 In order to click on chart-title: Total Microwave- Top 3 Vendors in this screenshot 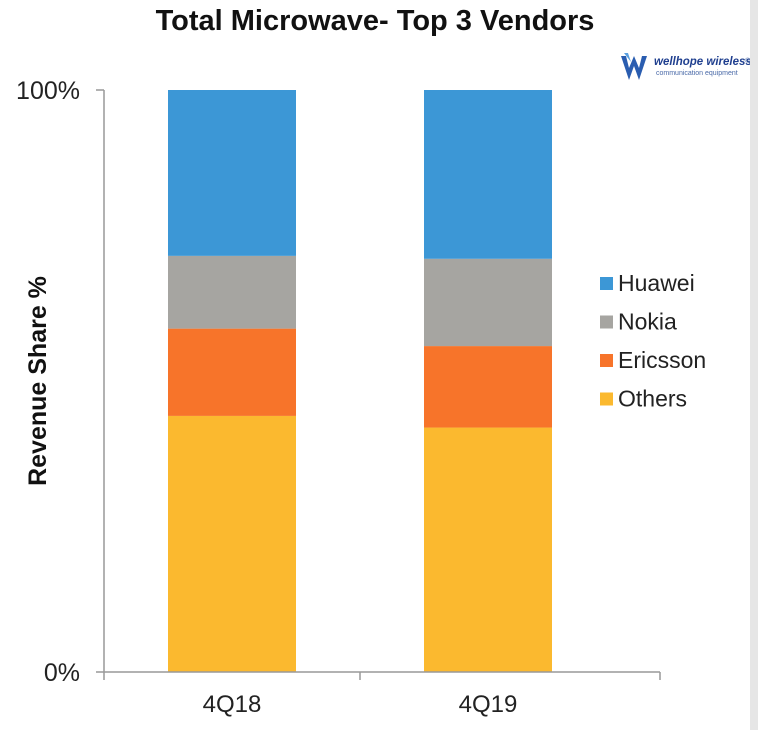, I will do `click(375, 21)`.